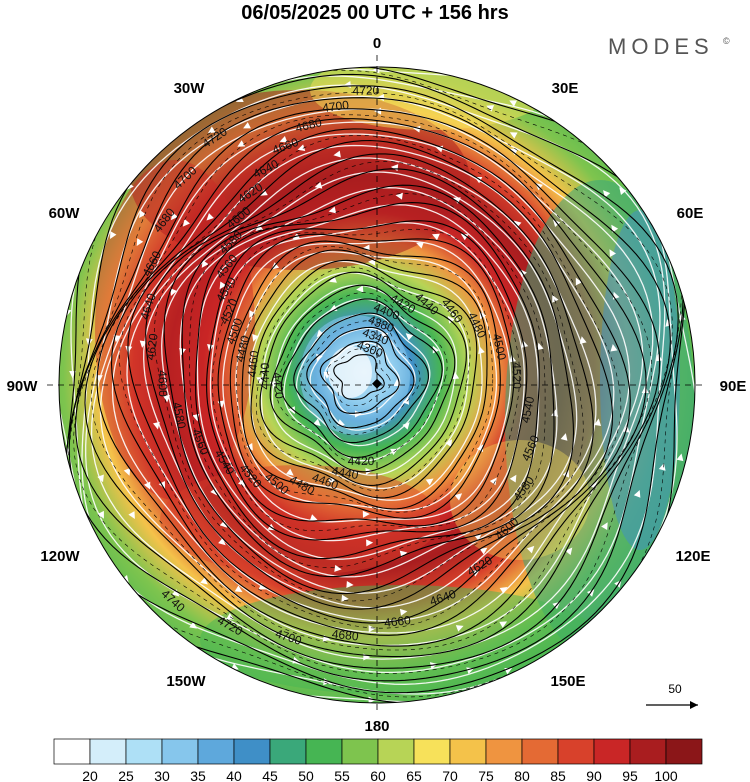  I want to click on lon-label-90w: 90W, so click(23, 386).